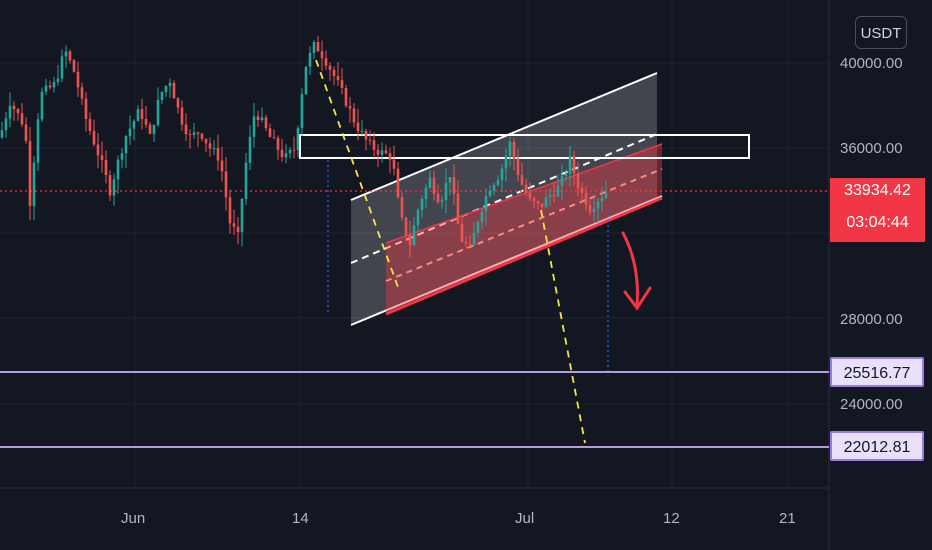 This screenshot has height=550, width=932. What do you see at coordinates (871, 319) in the screenshot?
I see `price-tick: 28000.00` at bounding box center [871, 319].